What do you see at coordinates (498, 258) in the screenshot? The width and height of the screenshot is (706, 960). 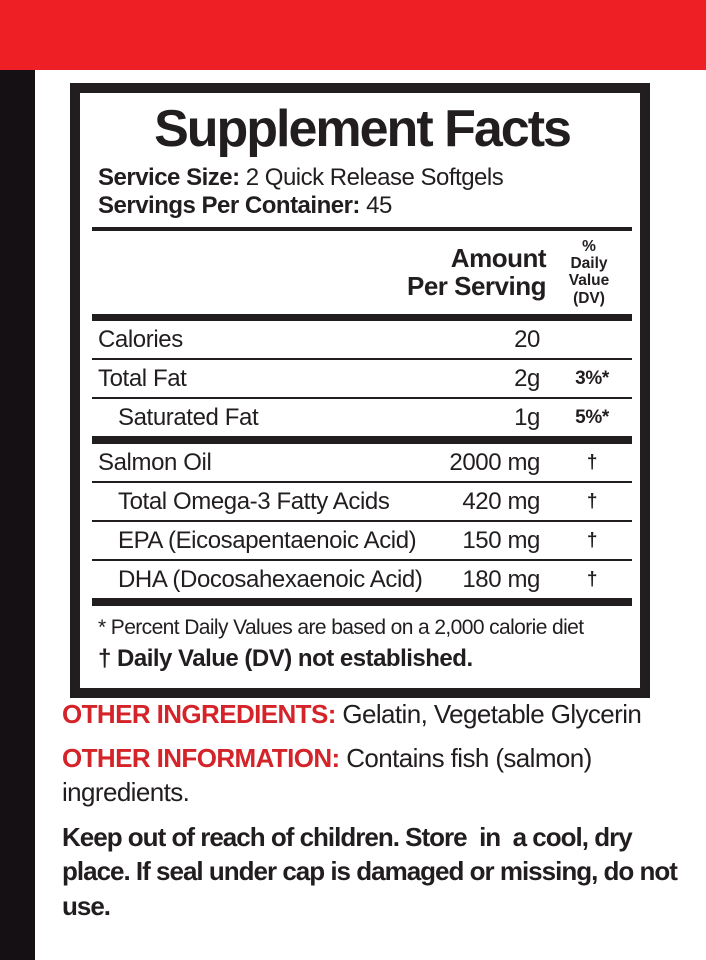 I see `amount-header-line1: Amount` at bounding box center [498, 258].